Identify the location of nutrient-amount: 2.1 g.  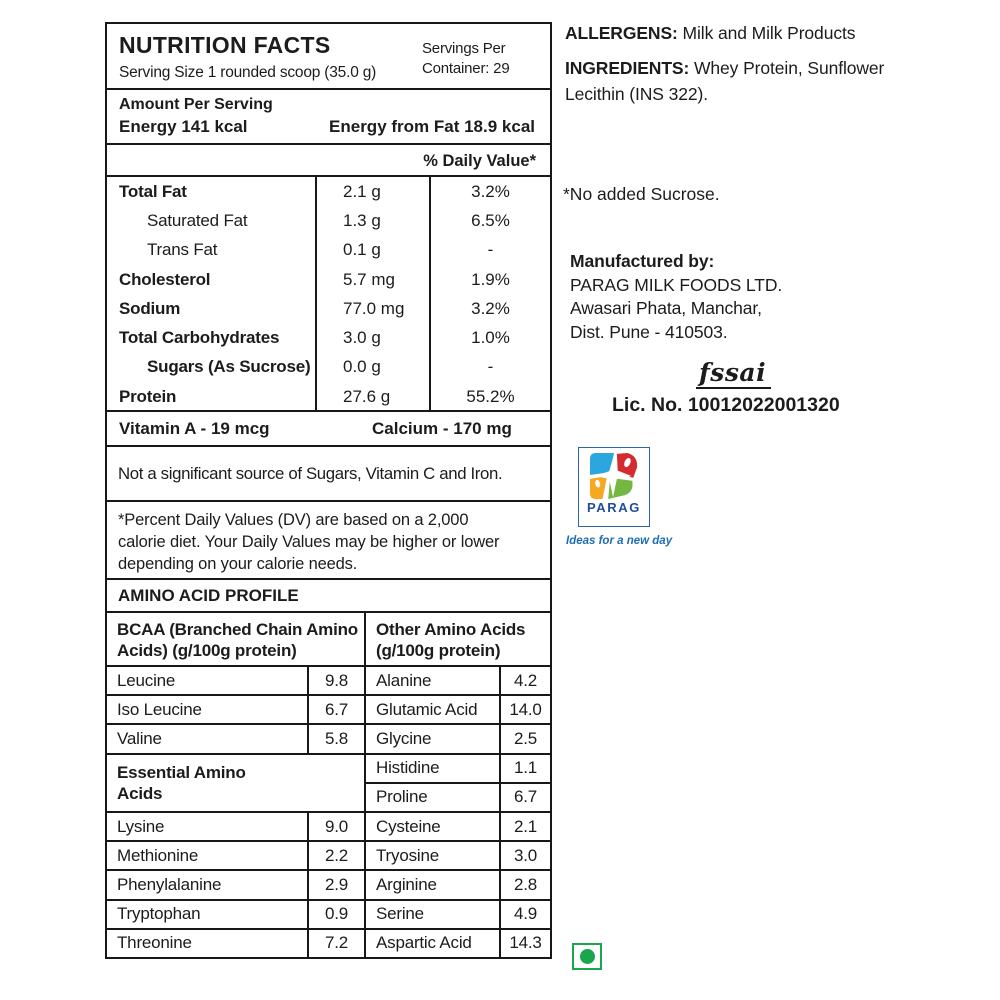
(372, 192).